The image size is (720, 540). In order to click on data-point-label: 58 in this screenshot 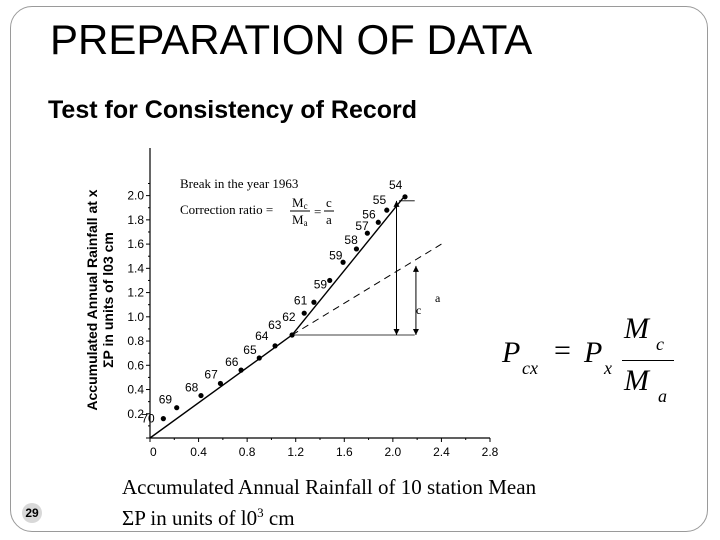, I will do `click(351, 240)`.